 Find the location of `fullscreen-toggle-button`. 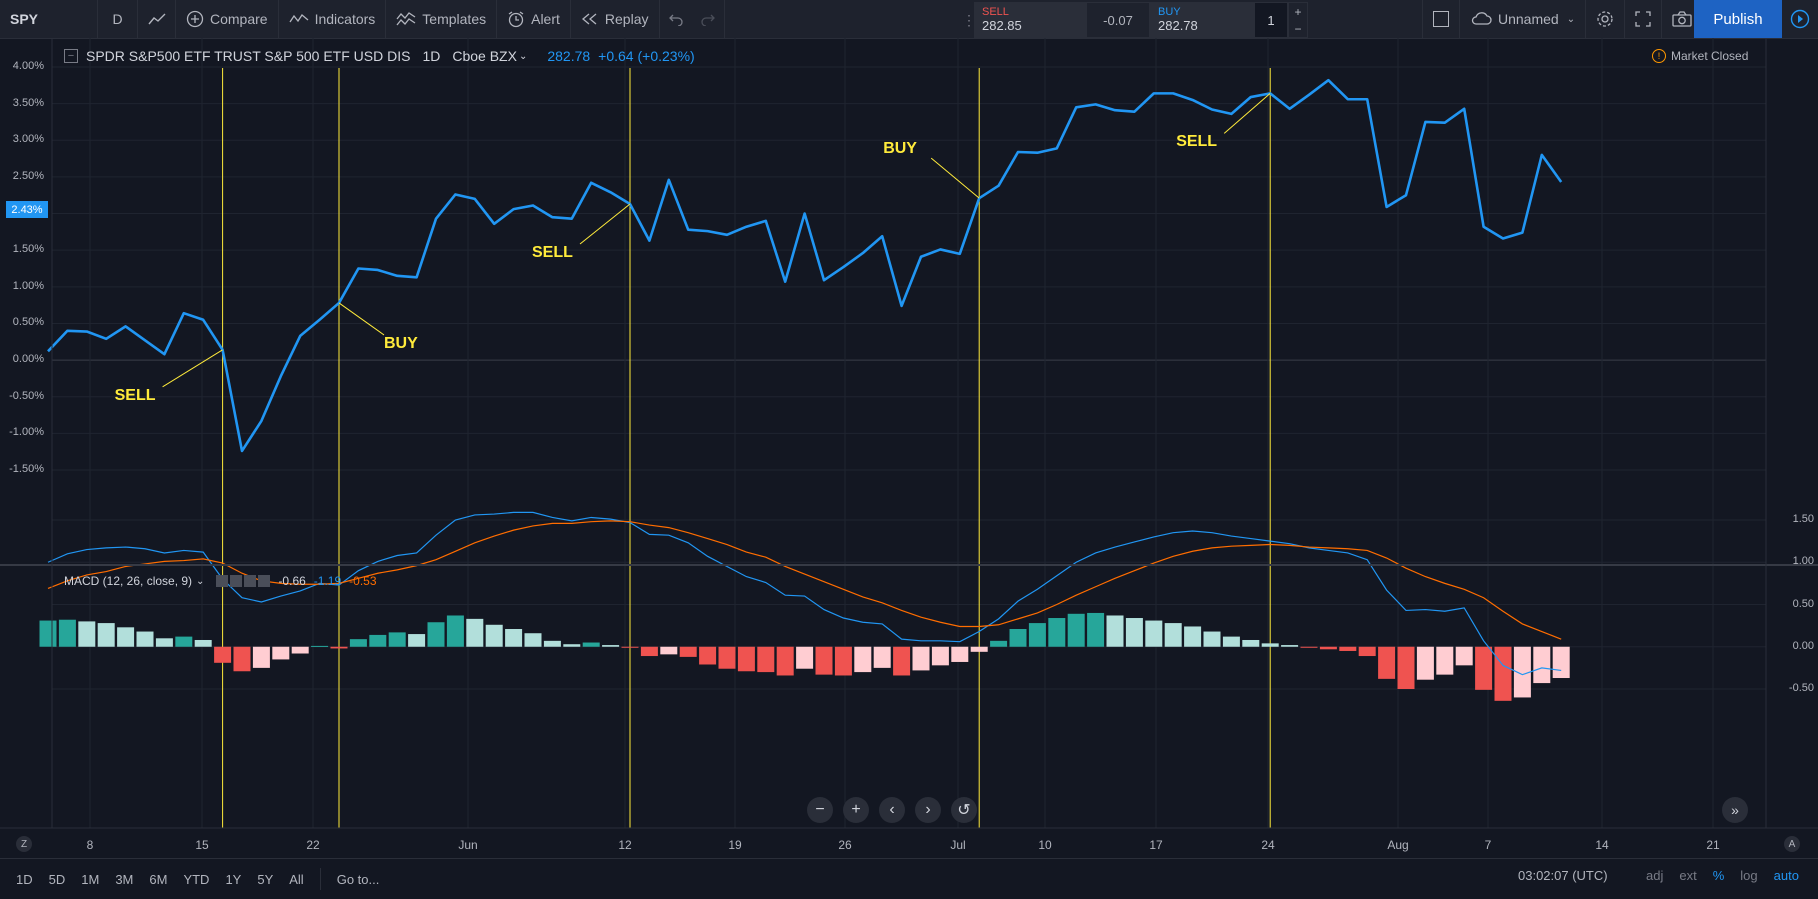

fullscreen-toggle-button is located at coordinates (1440, 19).